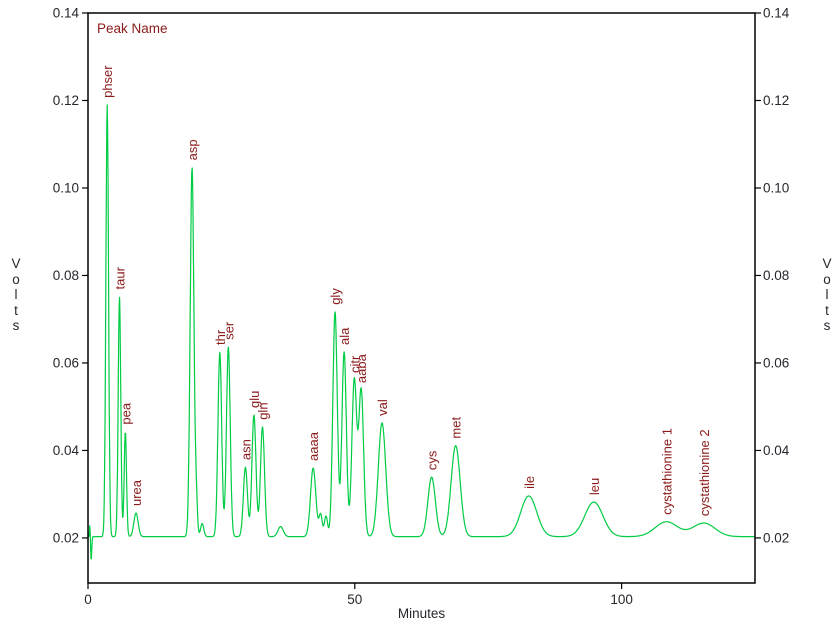 This screenshot has height=625, width=836. I want to click on peak-label-aaba: aaba, so click(361, 368).